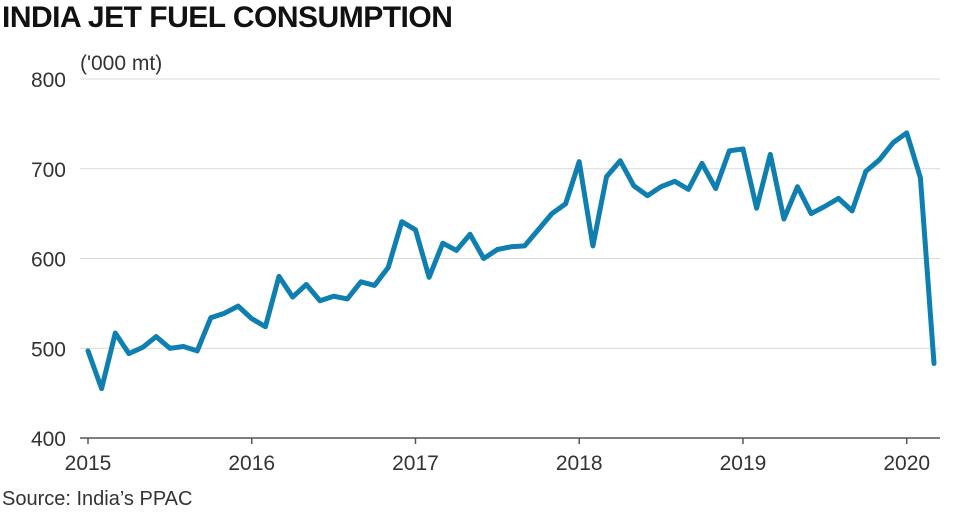  Describe the element at coordinates (251, 463) in the screenshot. I see `x-tick-label: 2016` at that location.